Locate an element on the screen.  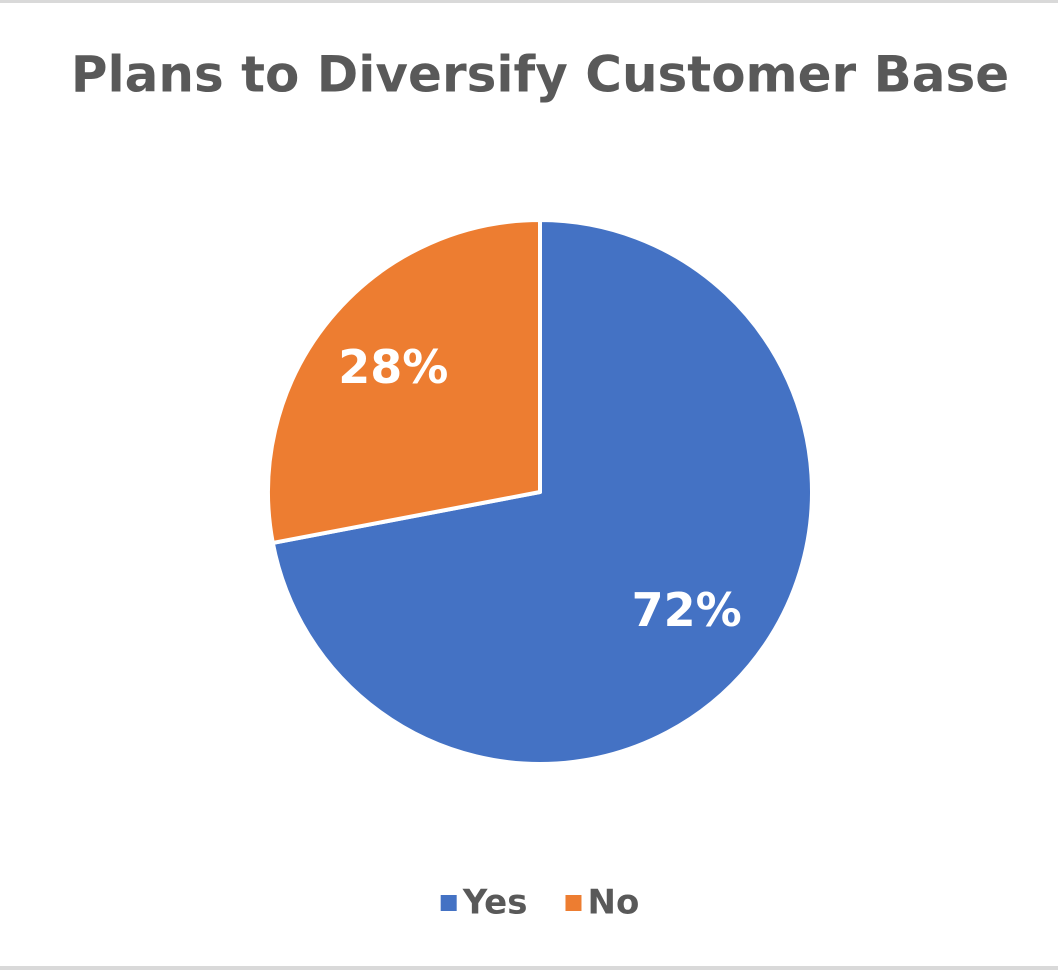
pie-slice is located at coordinates (404, 381).